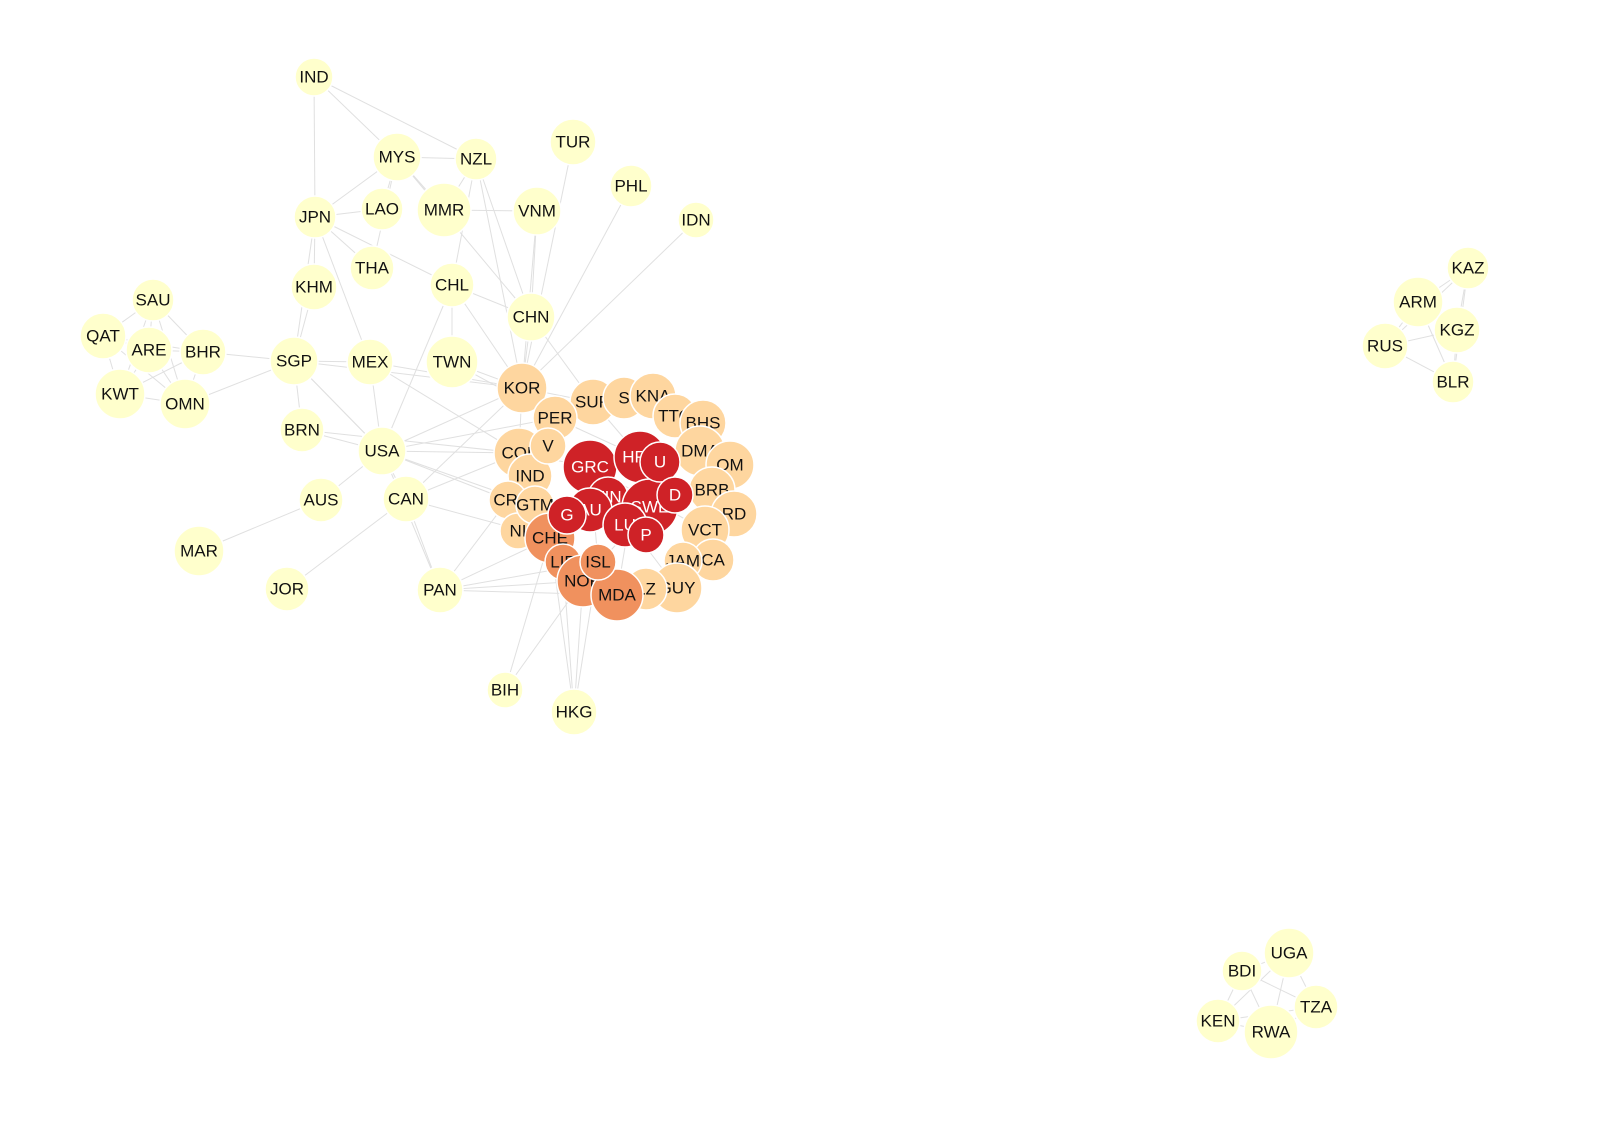 The height and width of the screenshot is (1136, 1600). What do you see at coordinates (346, 544) in the screenshot?
I see `edge-can-jor` at bounding box center [346, 544].